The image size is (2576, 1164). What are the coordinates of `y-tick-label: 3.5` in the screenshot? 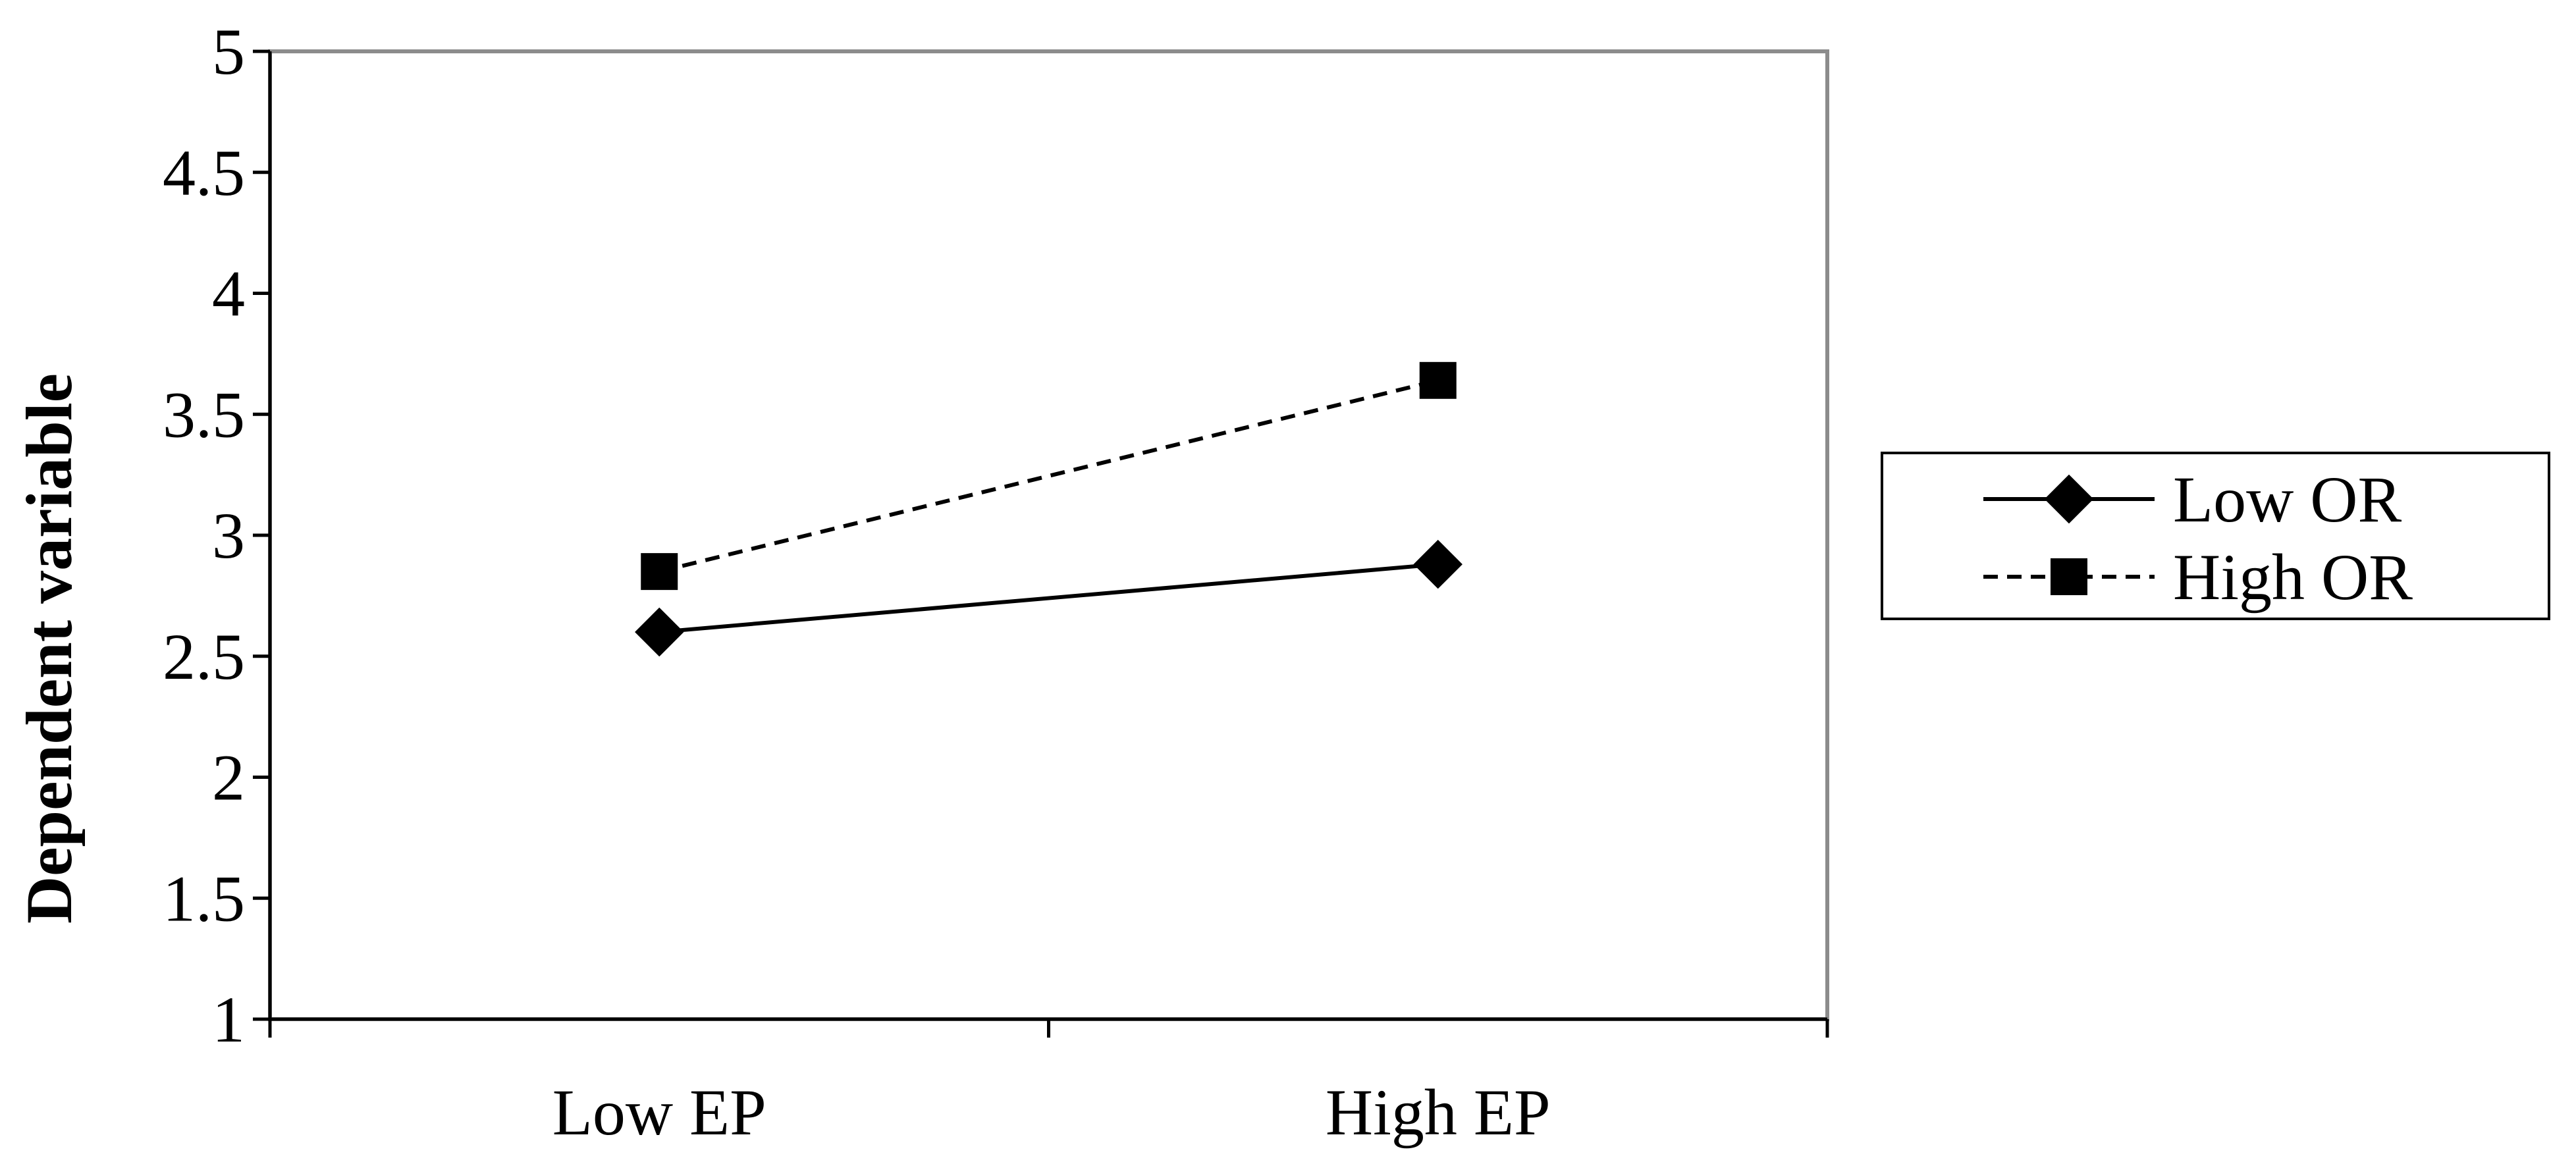 It's located at (204, 414).